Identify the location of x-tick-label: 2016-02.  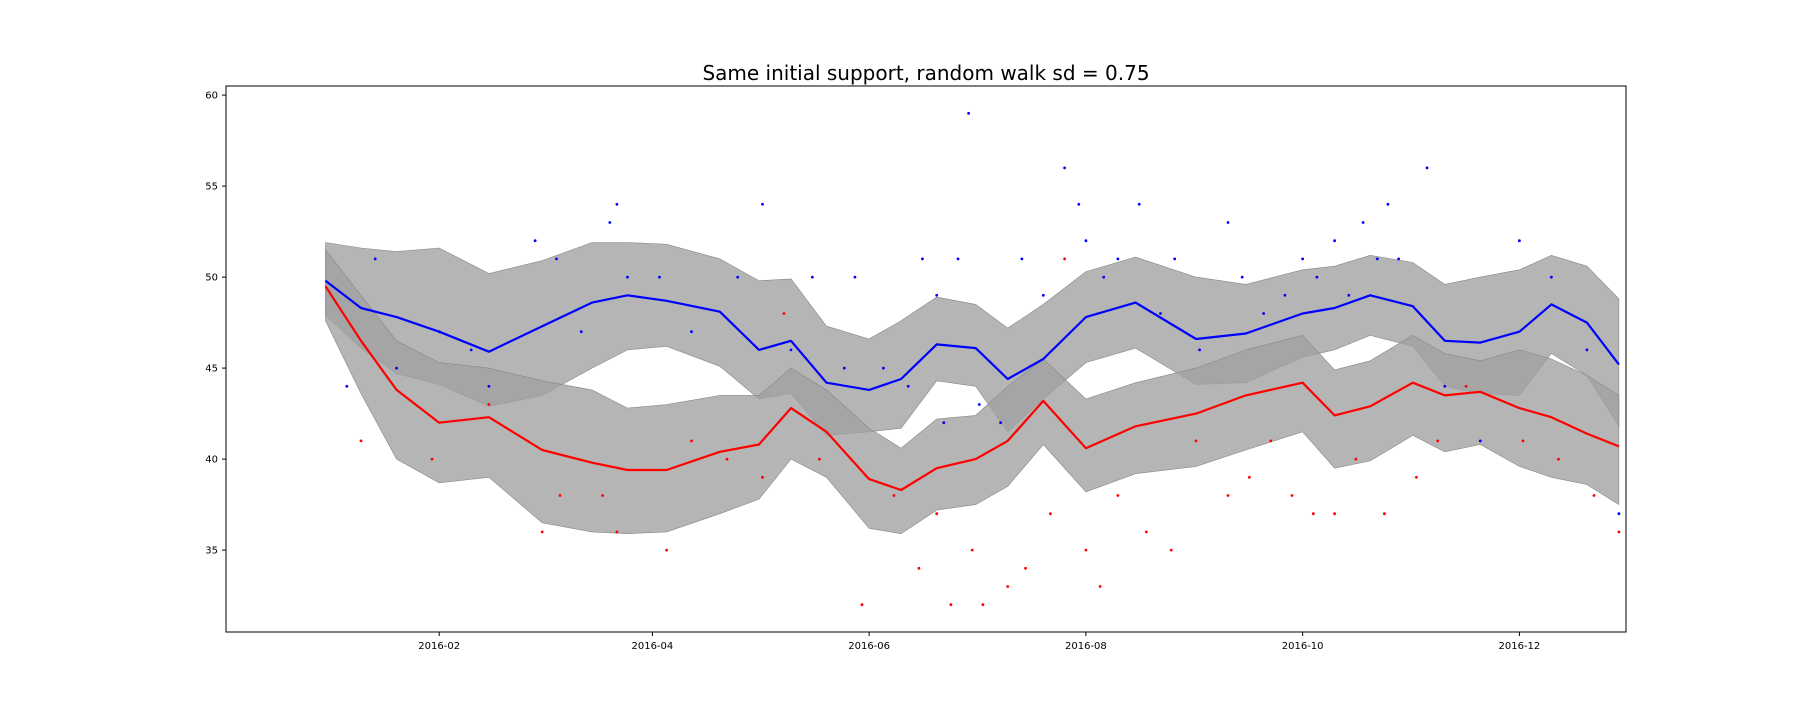
(439, 646).